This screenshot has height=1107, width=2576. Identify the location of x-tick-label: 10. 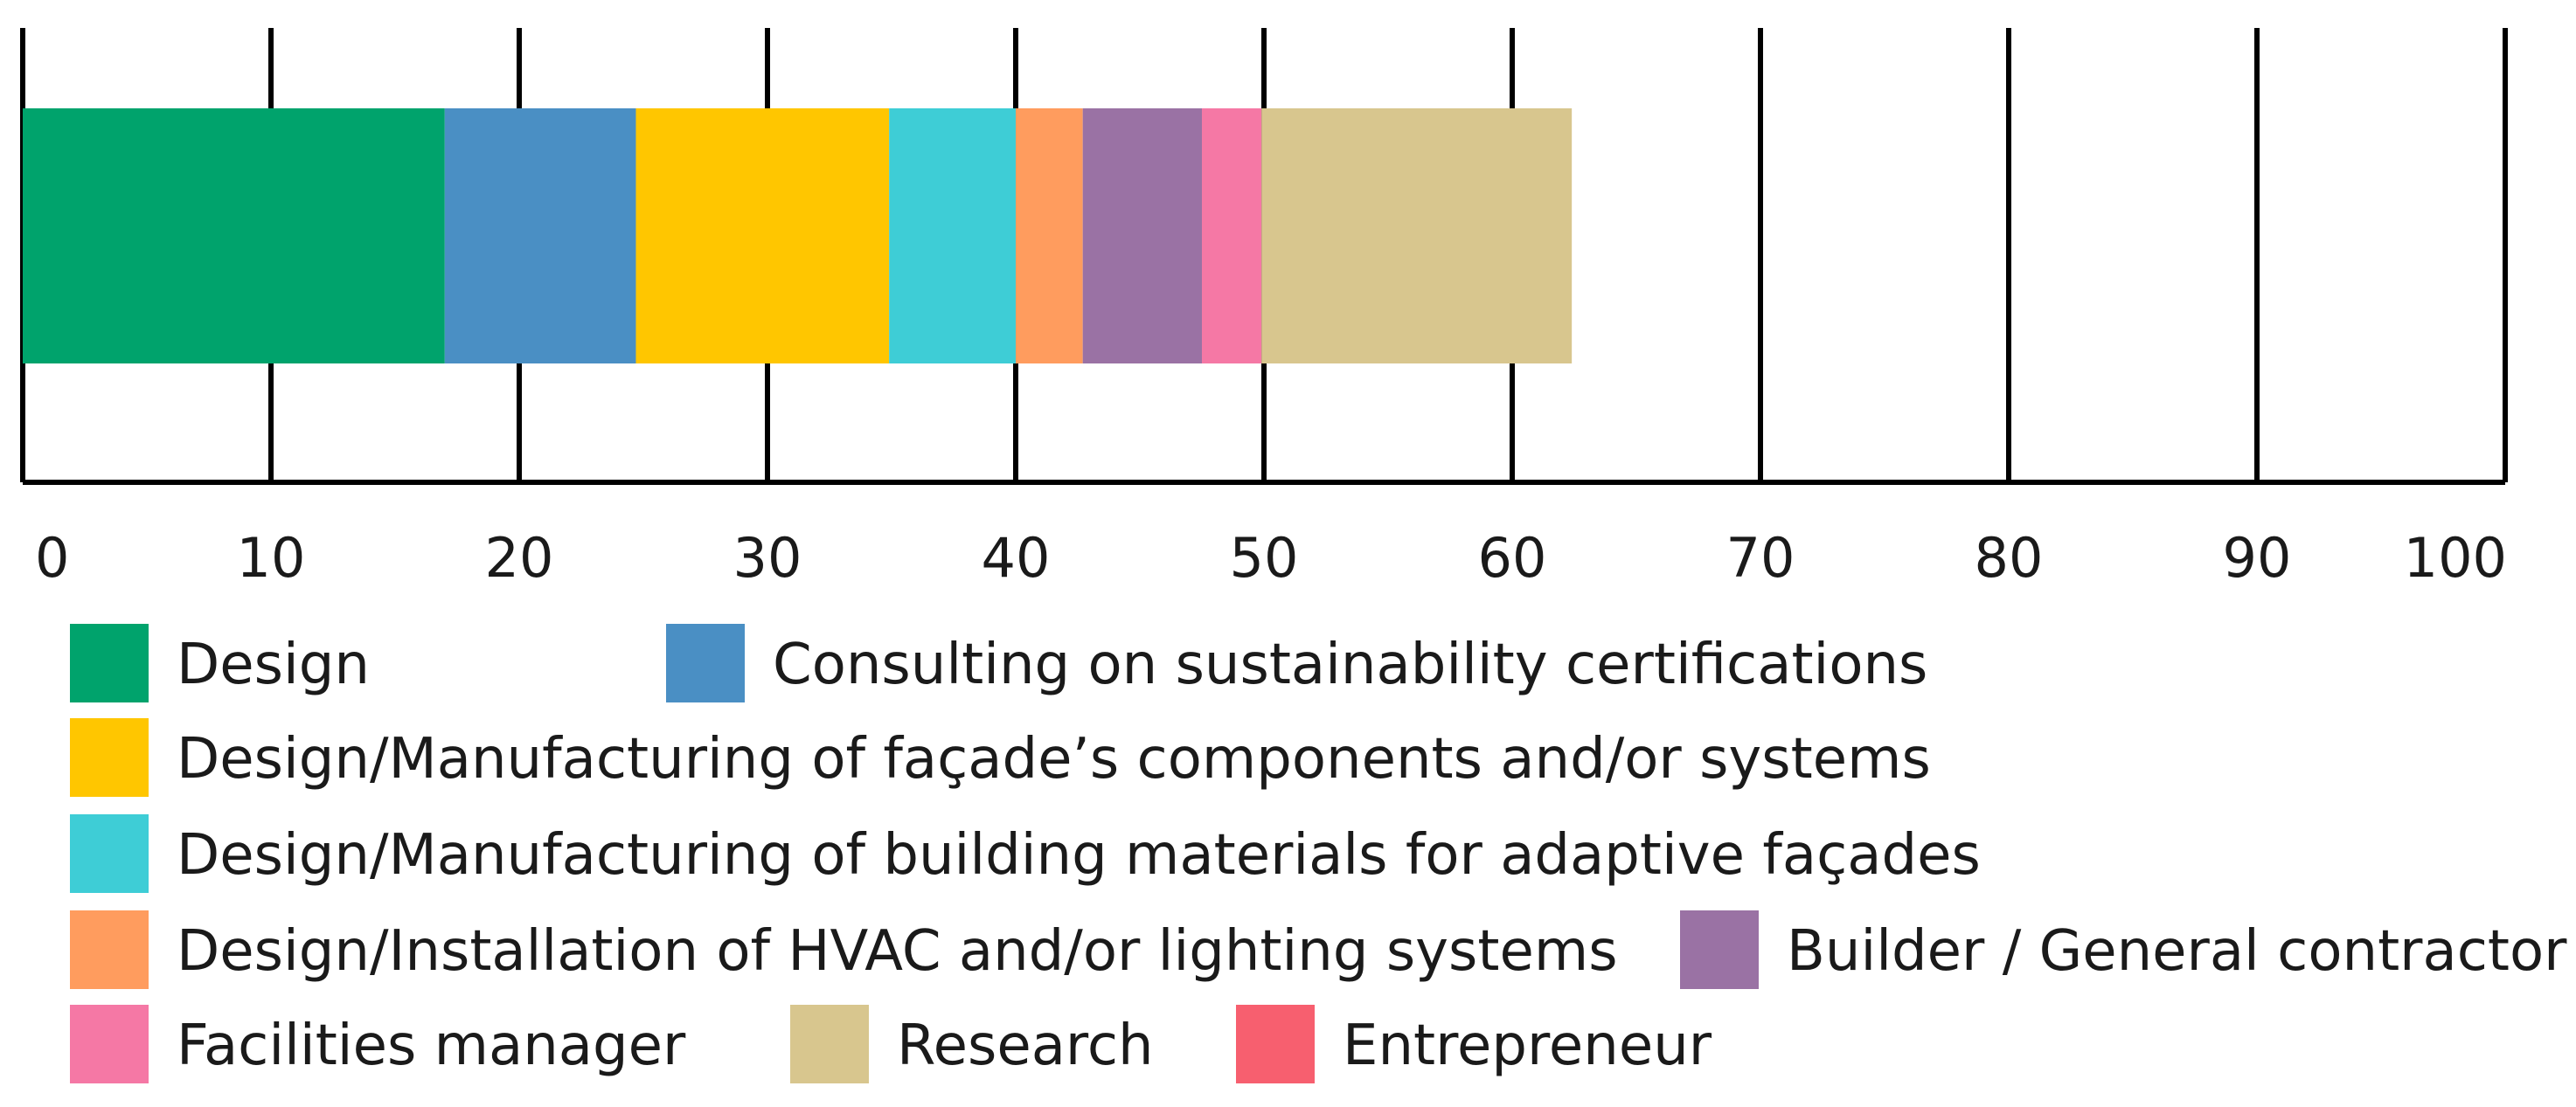
(271, 558).